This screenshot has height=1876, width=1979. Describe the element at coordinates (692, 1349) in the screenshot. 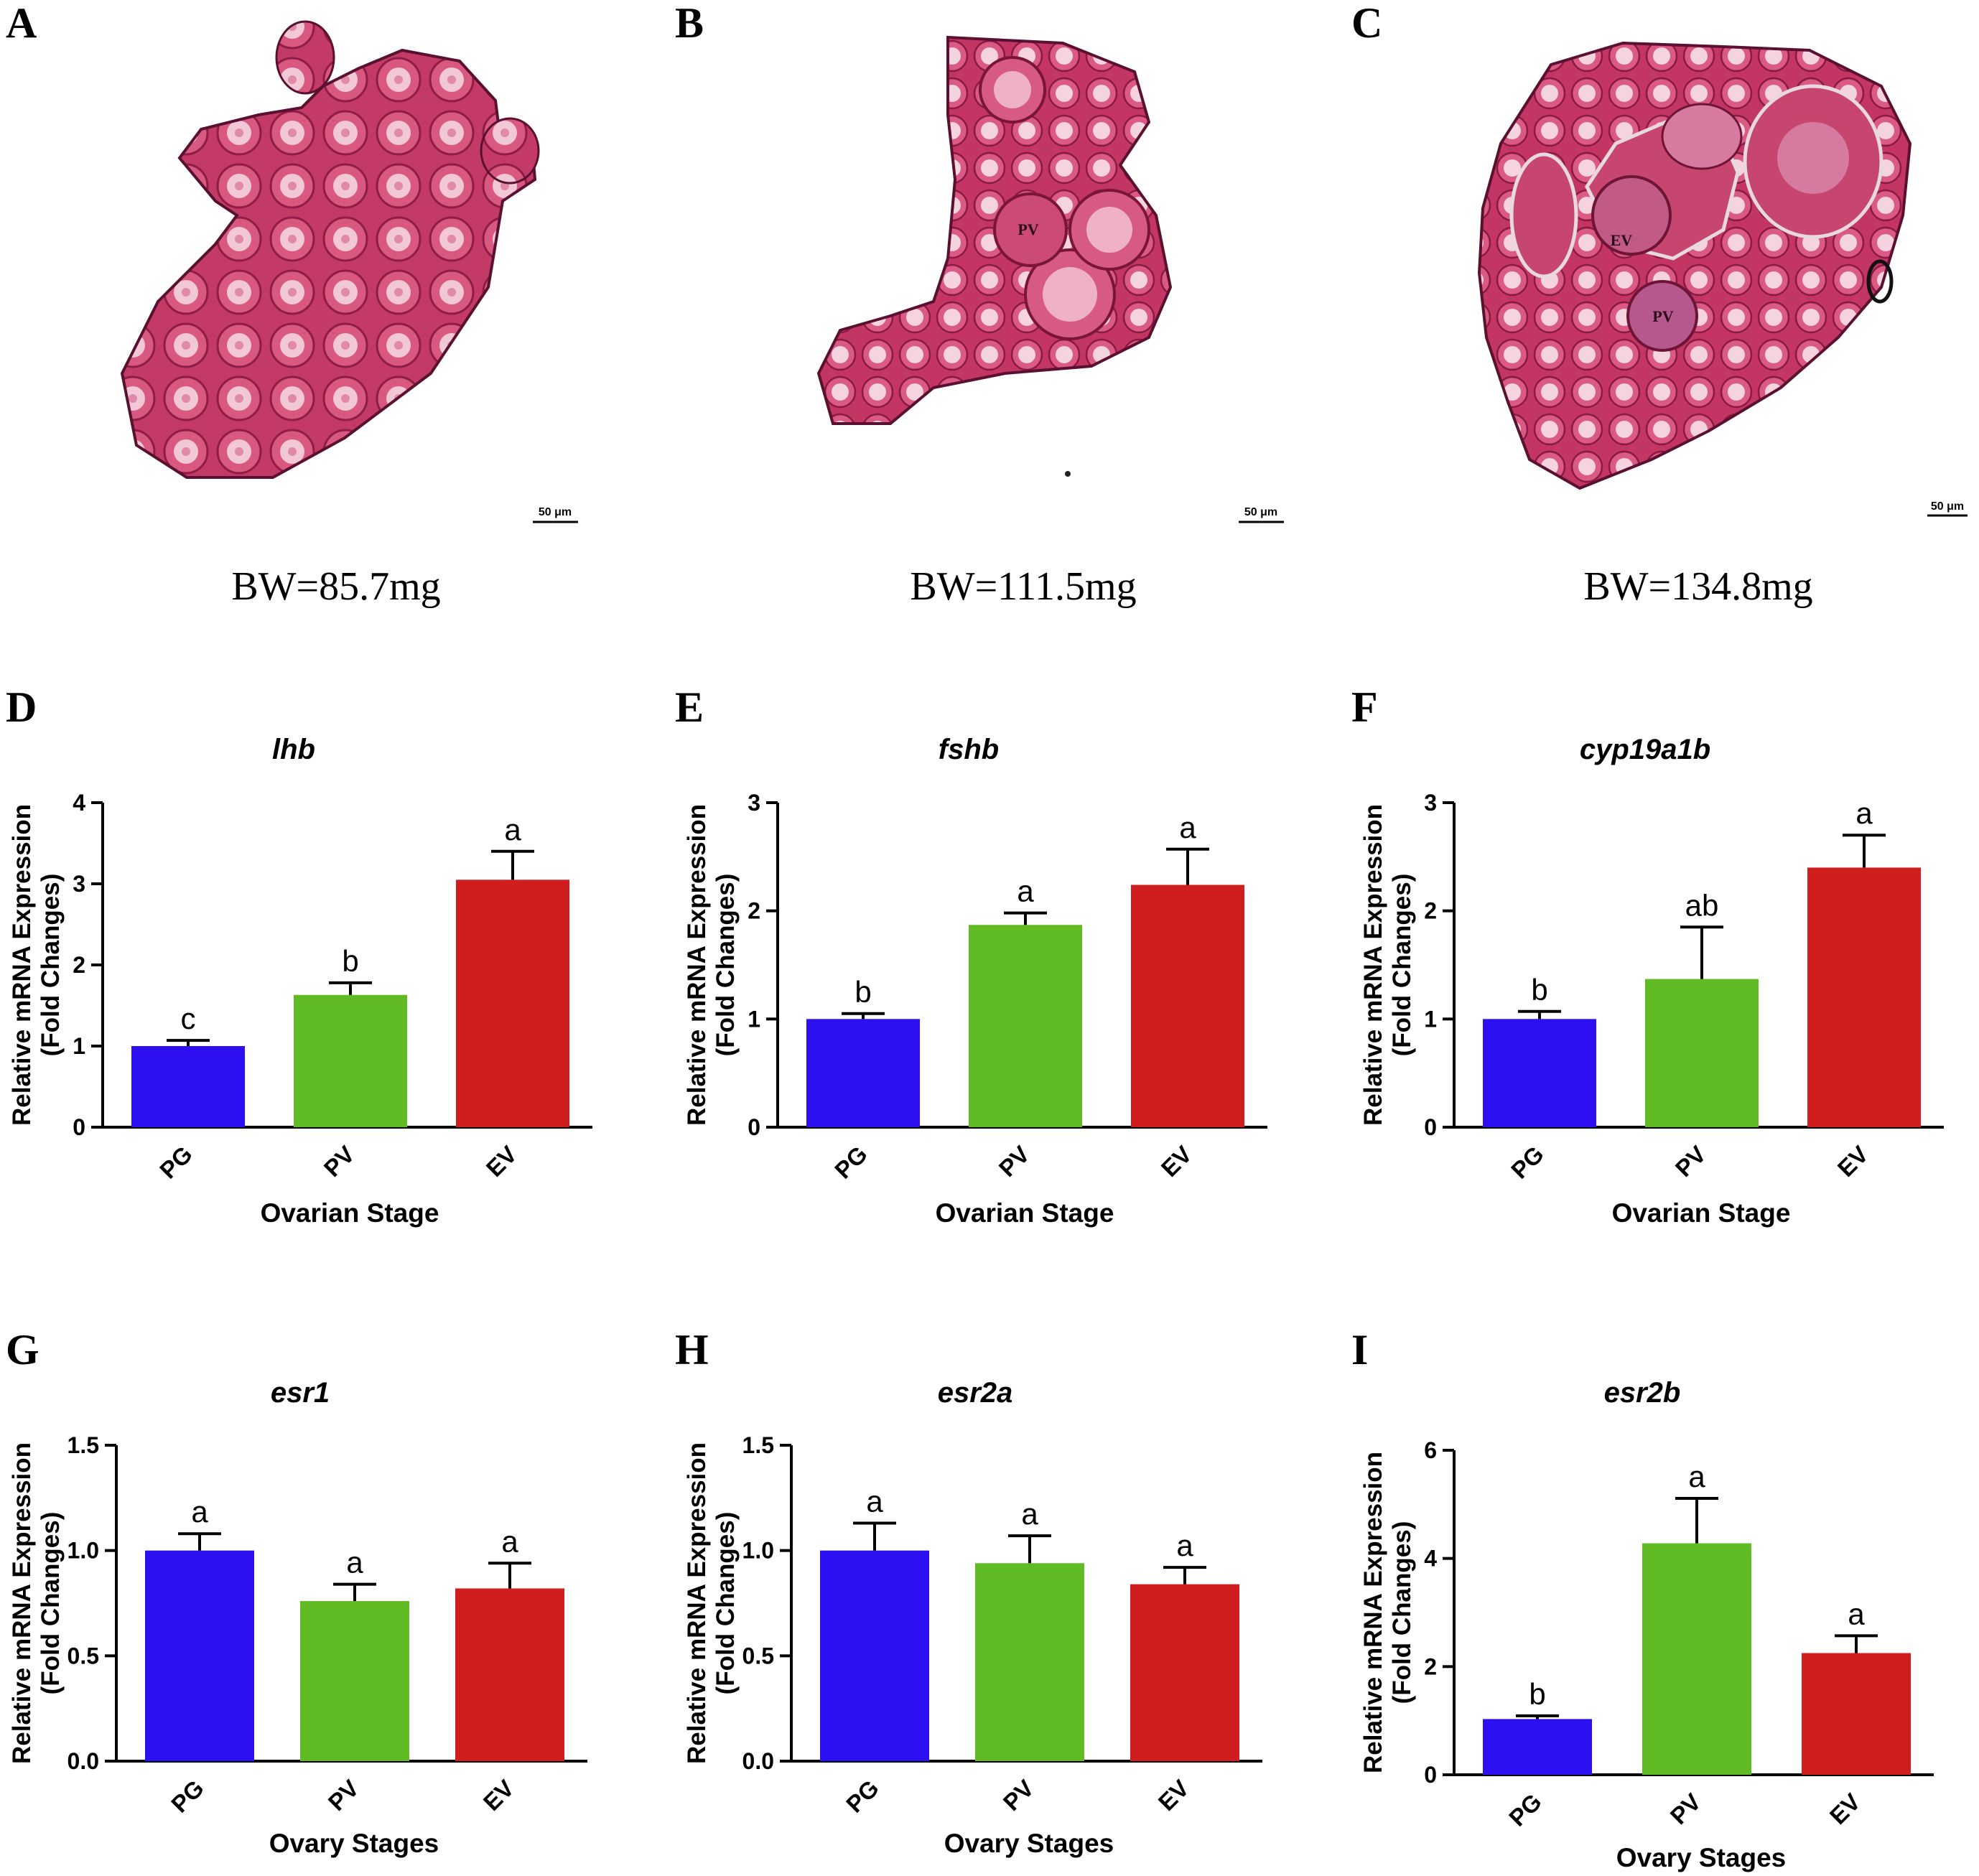

I see `panel-letter-h: H` at that location.